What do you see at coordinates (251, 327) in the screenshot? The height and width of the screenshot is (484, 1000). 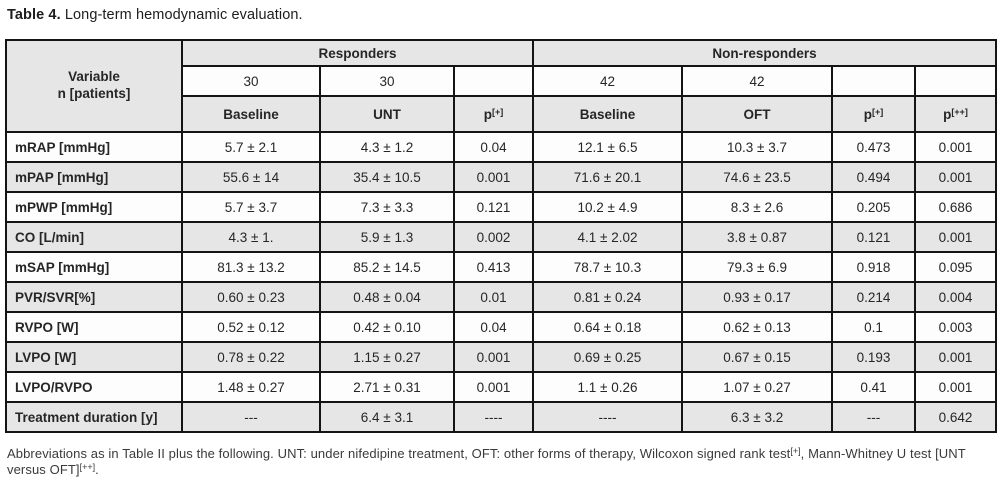 I see `data-cell: 0.52 ± 0.12` at bounding box center [251, 327].